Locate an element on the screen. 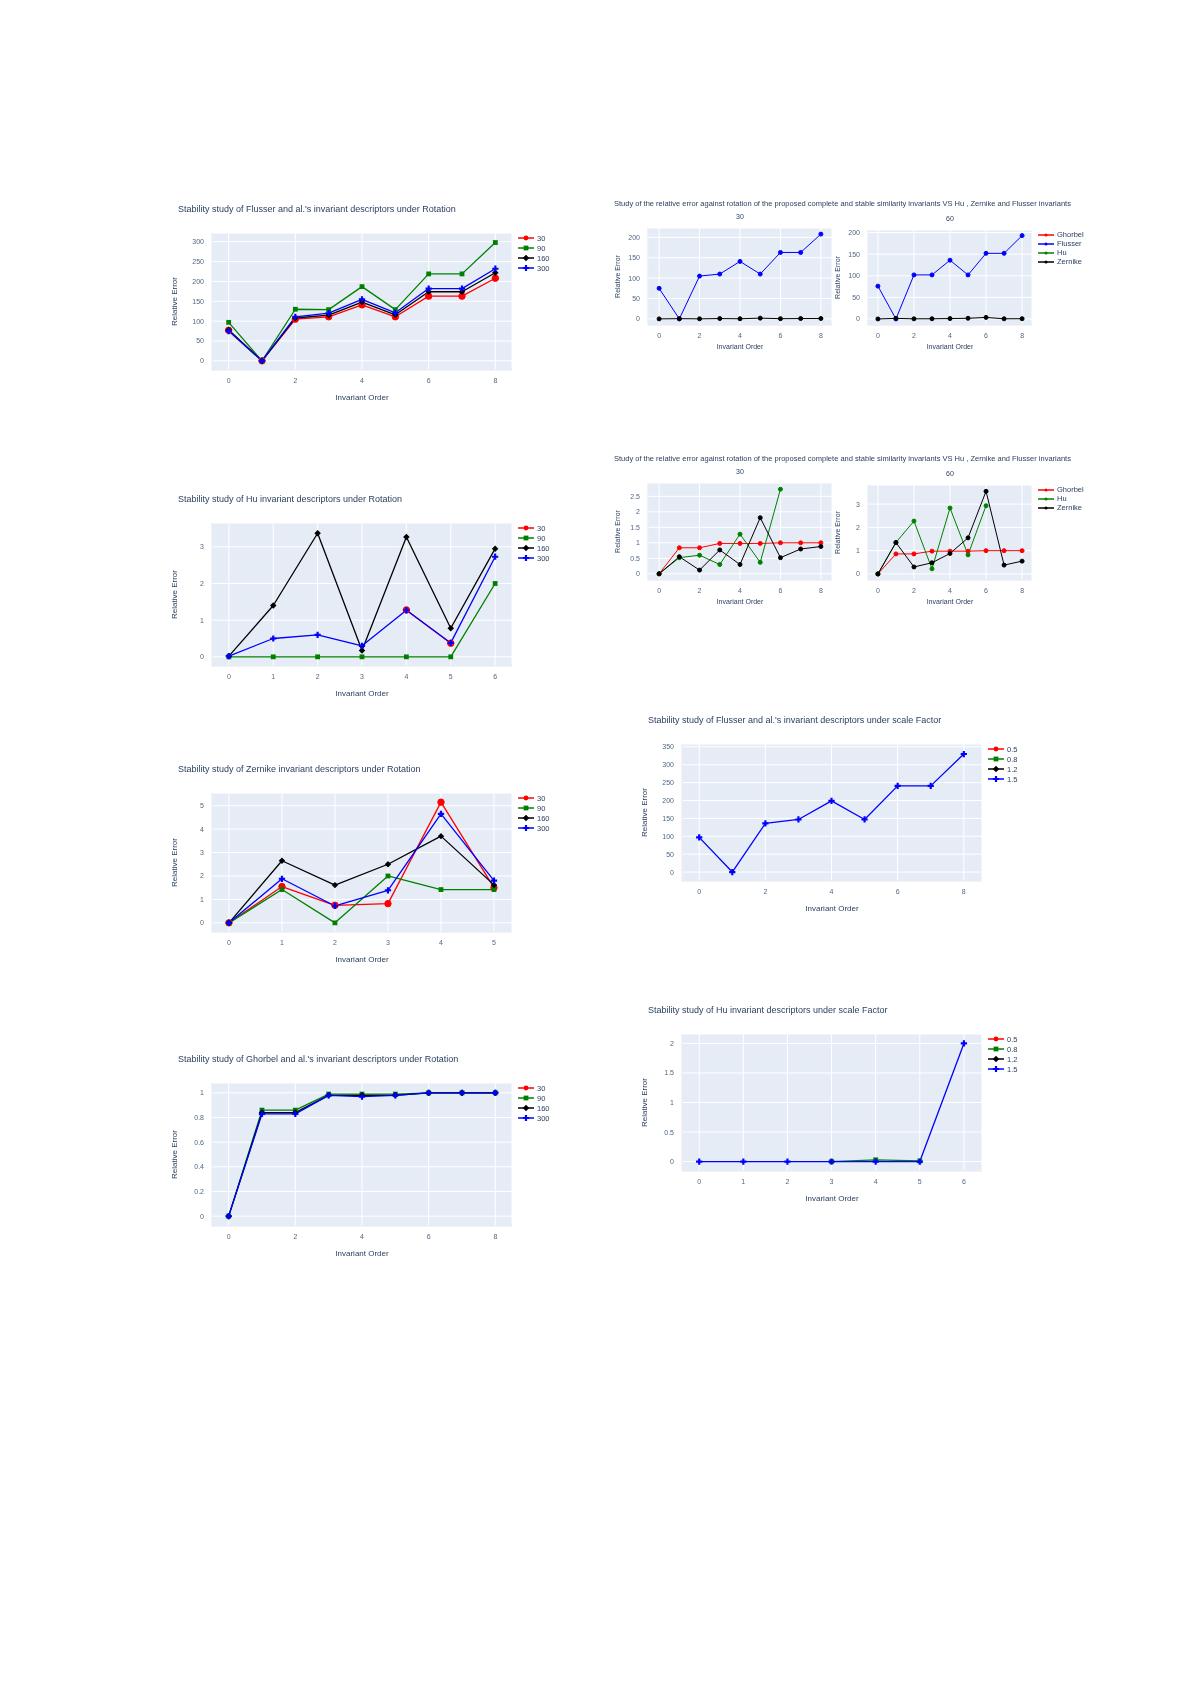  chart-title: Stability study of Hu invariant descriptors under scale Factor is located at coordinates (768, 1011).